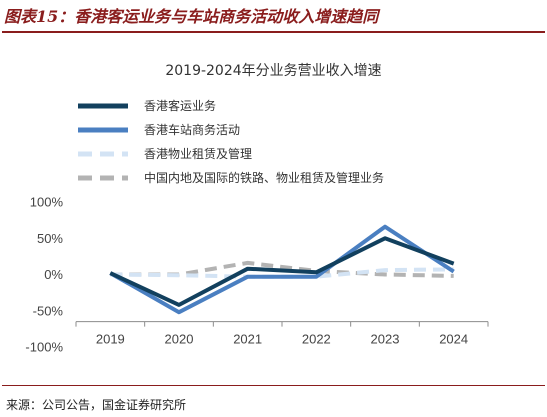 The width and height of the screenshot is (547, 417). I want to click on y-tick-label-3: 0%, so click(53, 274).